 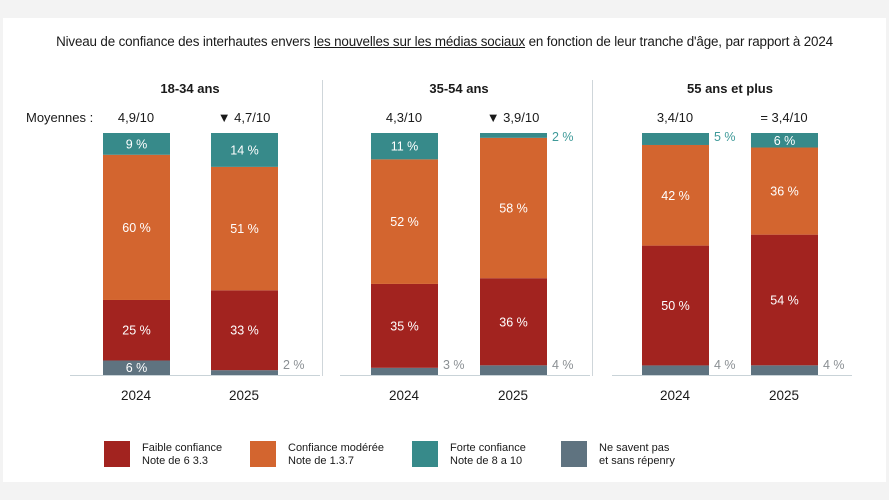 What do you see at coordinates (175, 461) in the screenshot?
I see `legend-sublabel: Note de 6 3.3` at bounding box center [175, 461].